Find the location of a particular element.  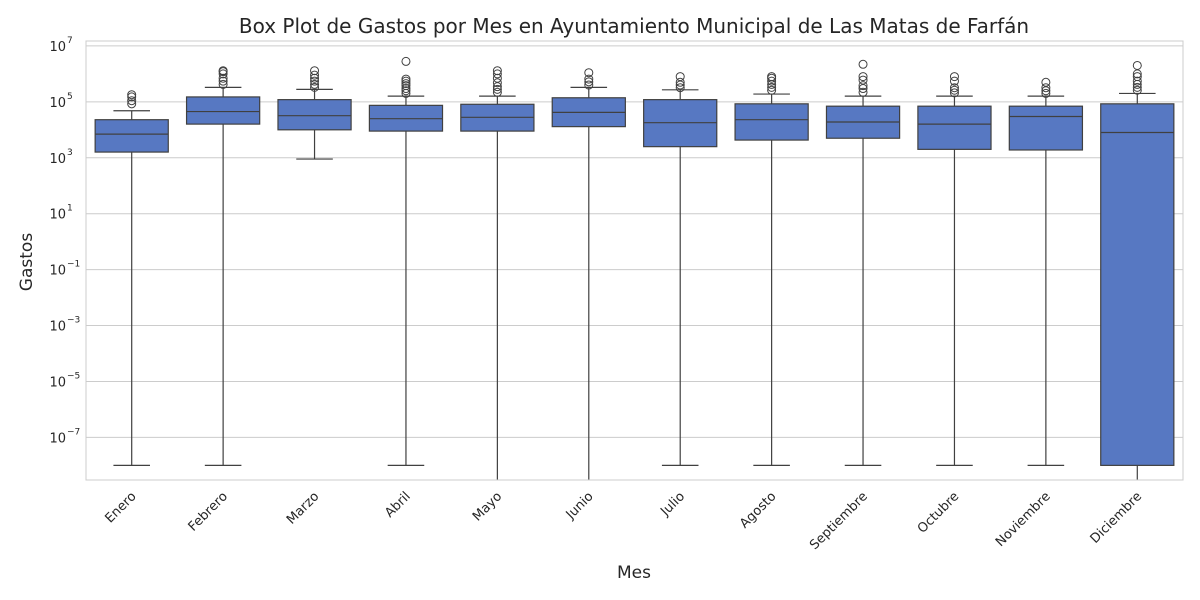

x-tick-label: Diciembre is located at coordinates (1117, 518).